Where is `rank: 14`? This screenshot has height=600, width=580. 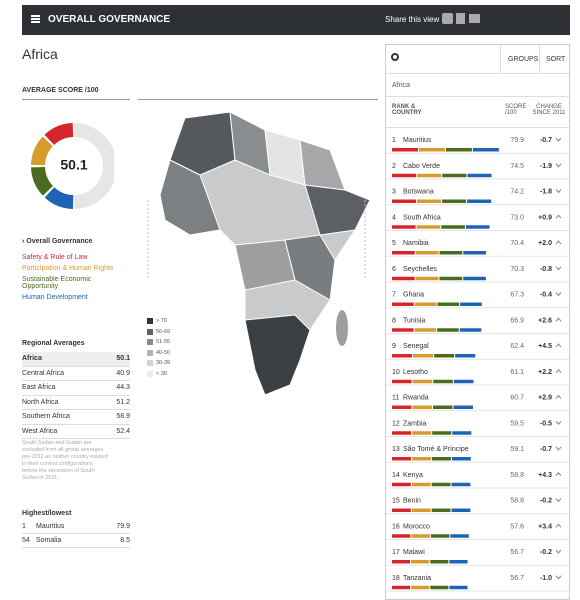
rank: 14 is located at coordinates (396, 475).